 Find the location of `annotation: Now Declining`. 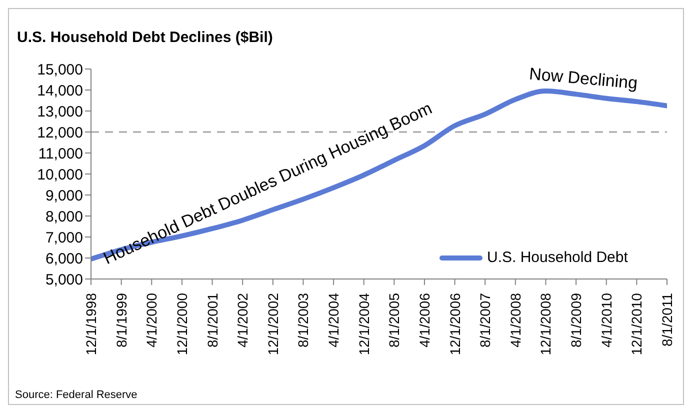

annotation: Now Declining is located at coordinates (583, 79).